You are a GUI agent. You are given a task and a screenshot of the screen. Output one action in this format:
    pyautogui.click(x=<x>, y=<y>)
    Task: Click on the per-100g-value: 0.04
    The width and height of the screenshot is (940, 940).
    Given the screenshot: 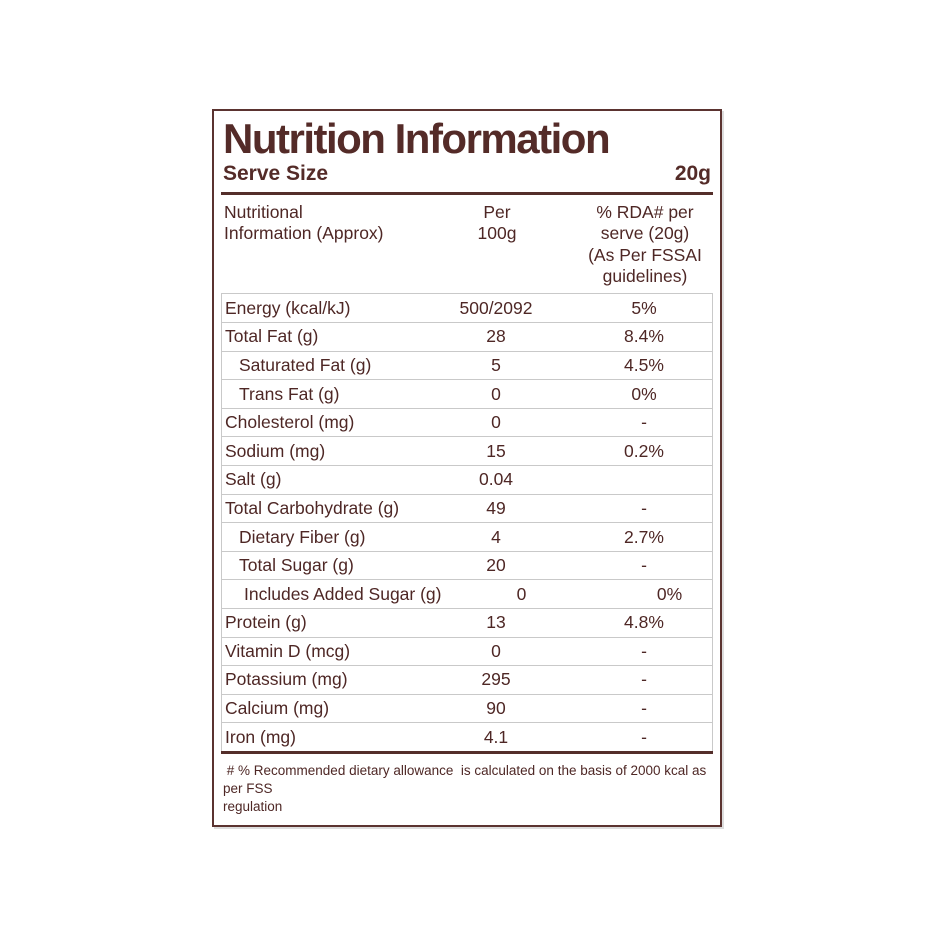 What is the action you would take?
    pyautogui.click(x=496, y=479)
    